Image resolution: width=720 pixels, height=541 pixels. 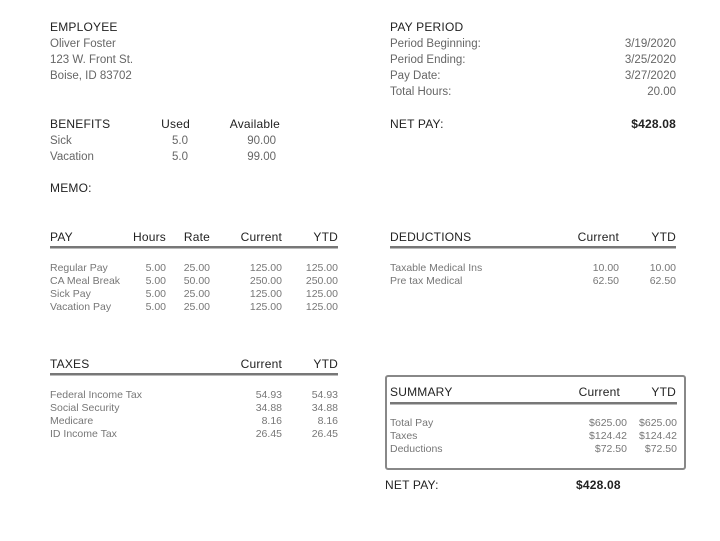 I want to click on summary-divider, so click(x=533, y=403).